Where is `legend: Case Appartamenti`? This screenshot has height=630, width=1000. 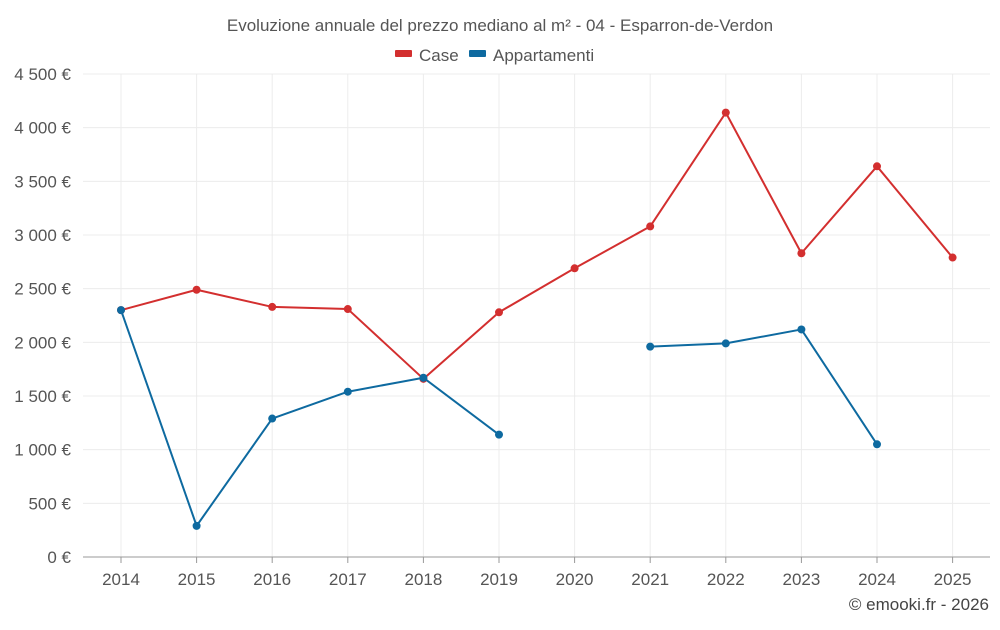
legend: Case Appartamenti is located at coordinates (494, 55).